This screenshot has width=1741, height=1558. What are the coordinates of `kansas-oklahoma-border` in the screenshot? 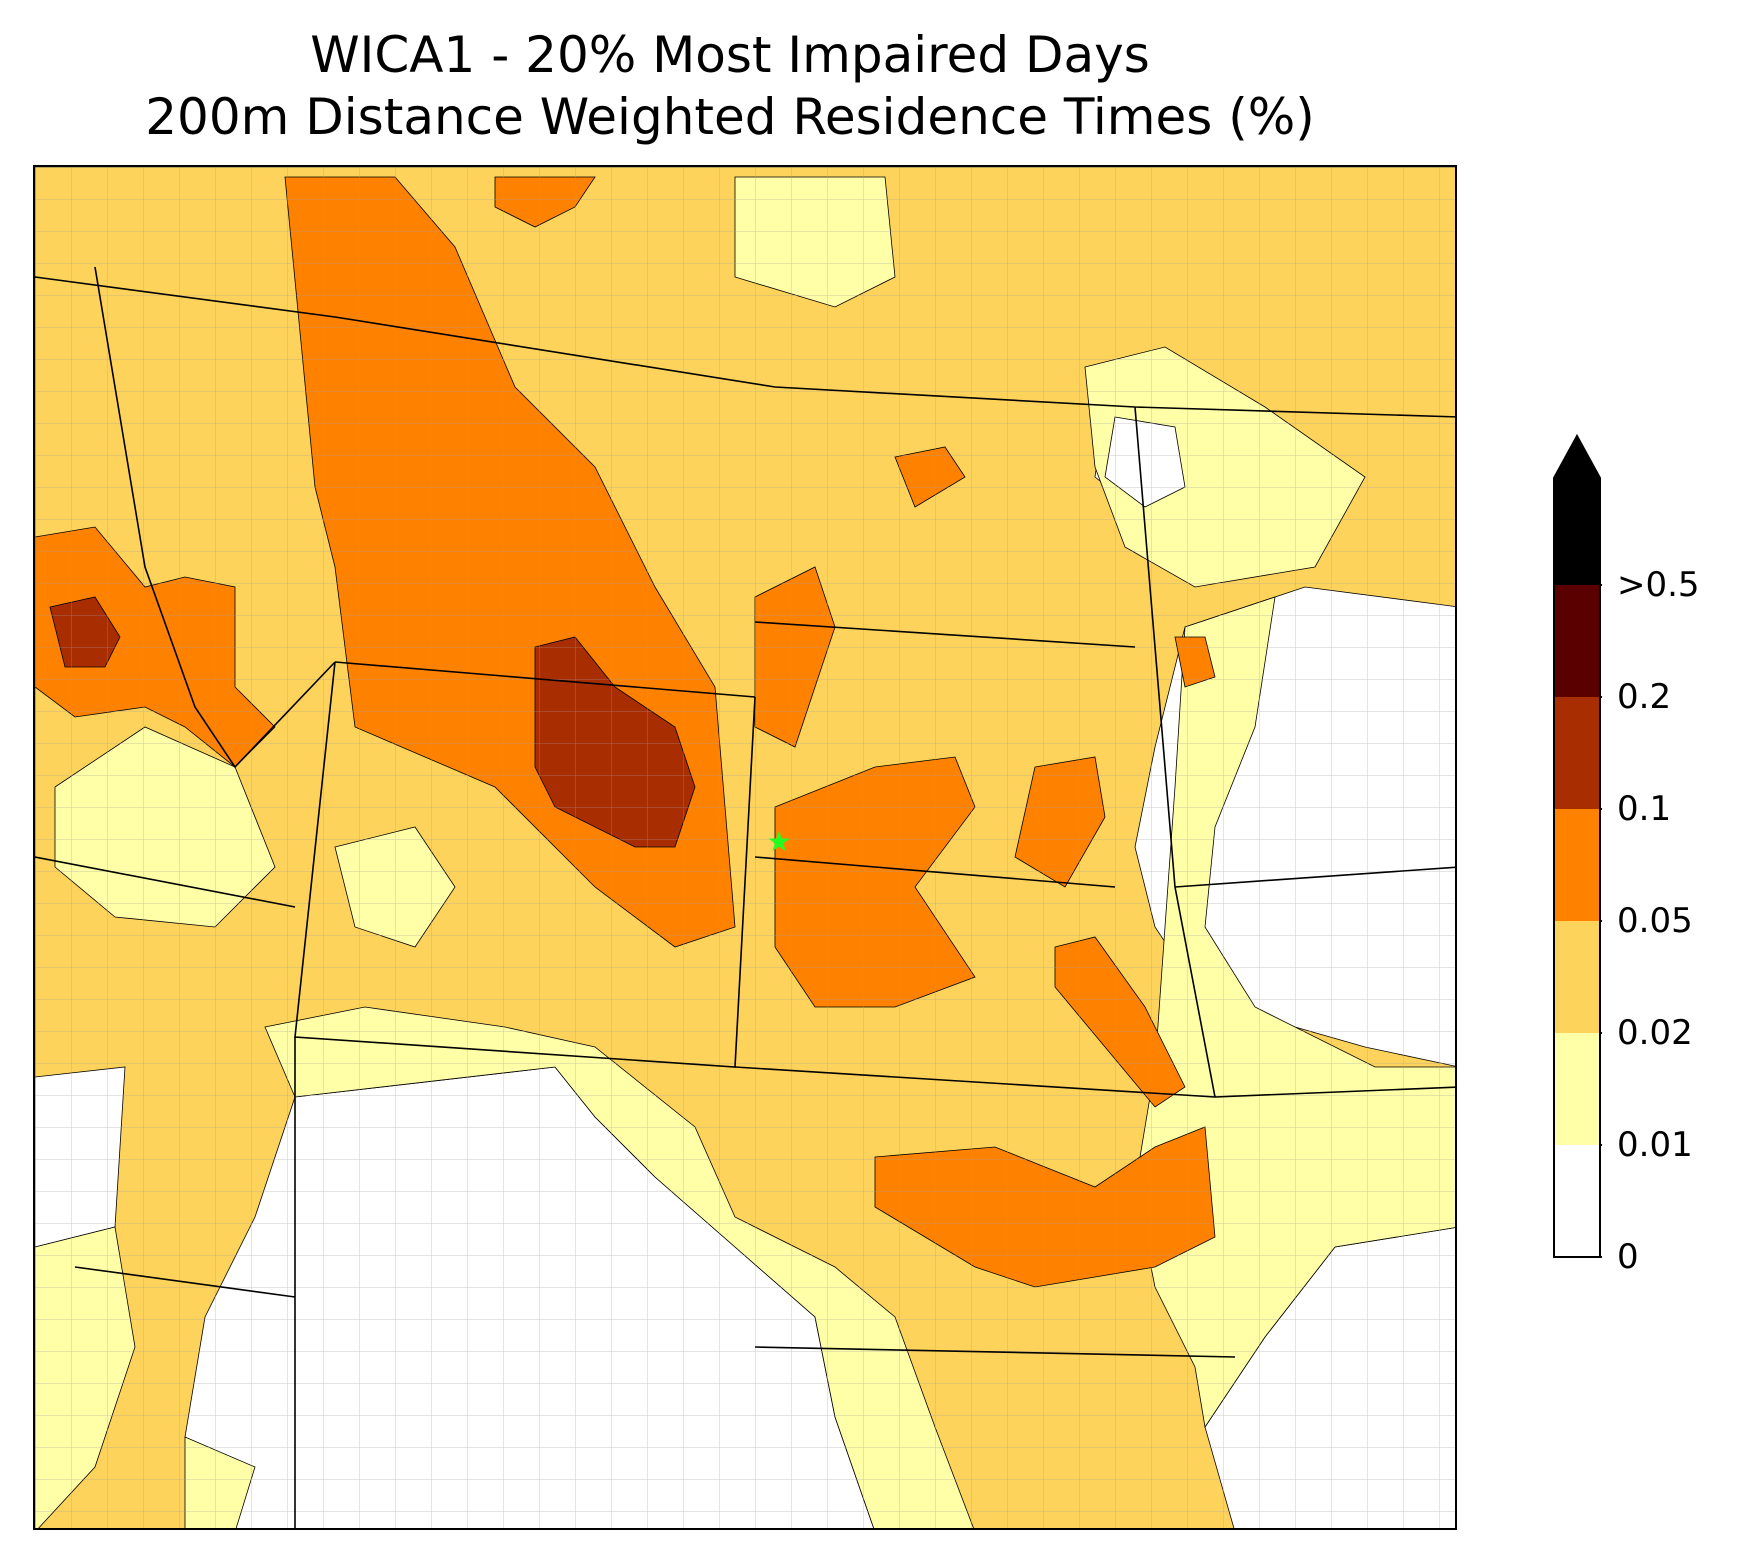 It's located at (995, 1352).